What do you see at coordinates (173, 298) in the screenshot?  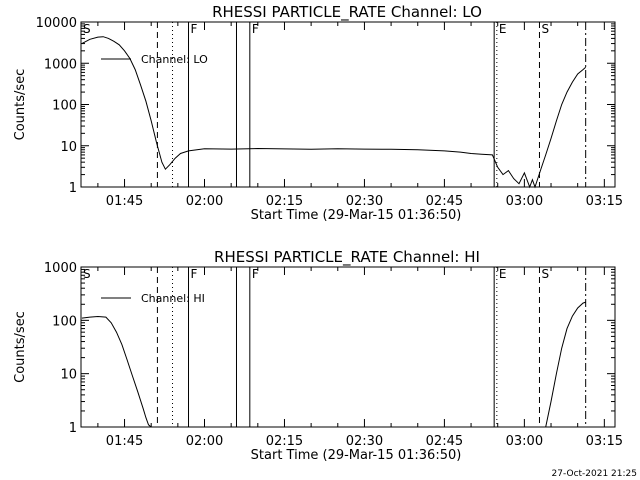 I see `legend-label: Channel: HI` at bounding box center [173, 298].